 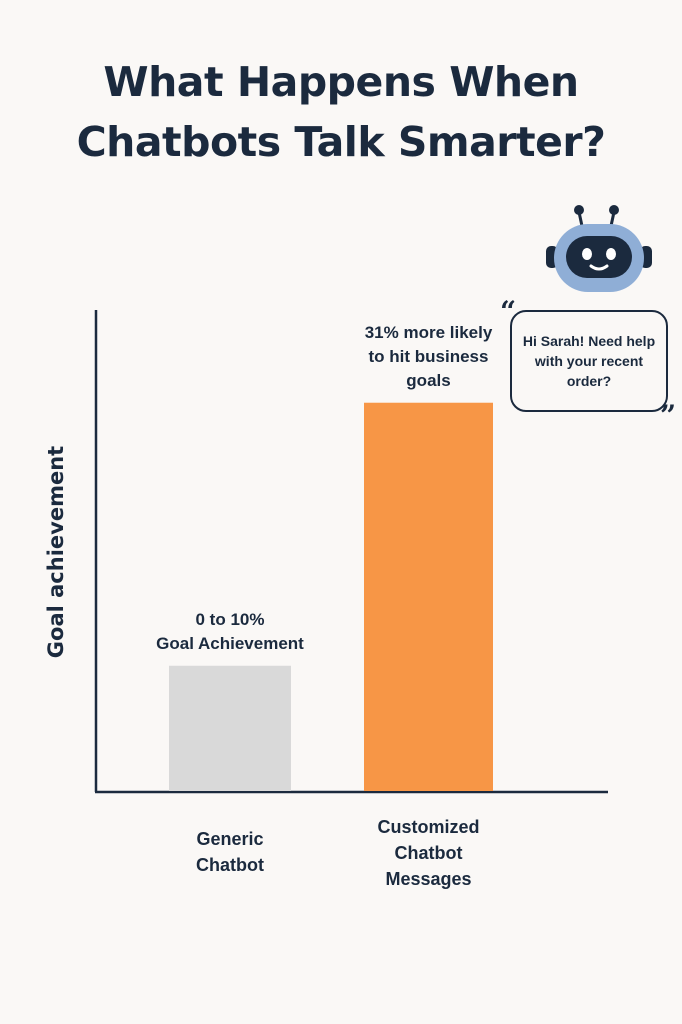 What do you see at coordinates (668, 415) in the screenshot?
I see `quote-close-mark: ”` at bounding box center [668, 415].